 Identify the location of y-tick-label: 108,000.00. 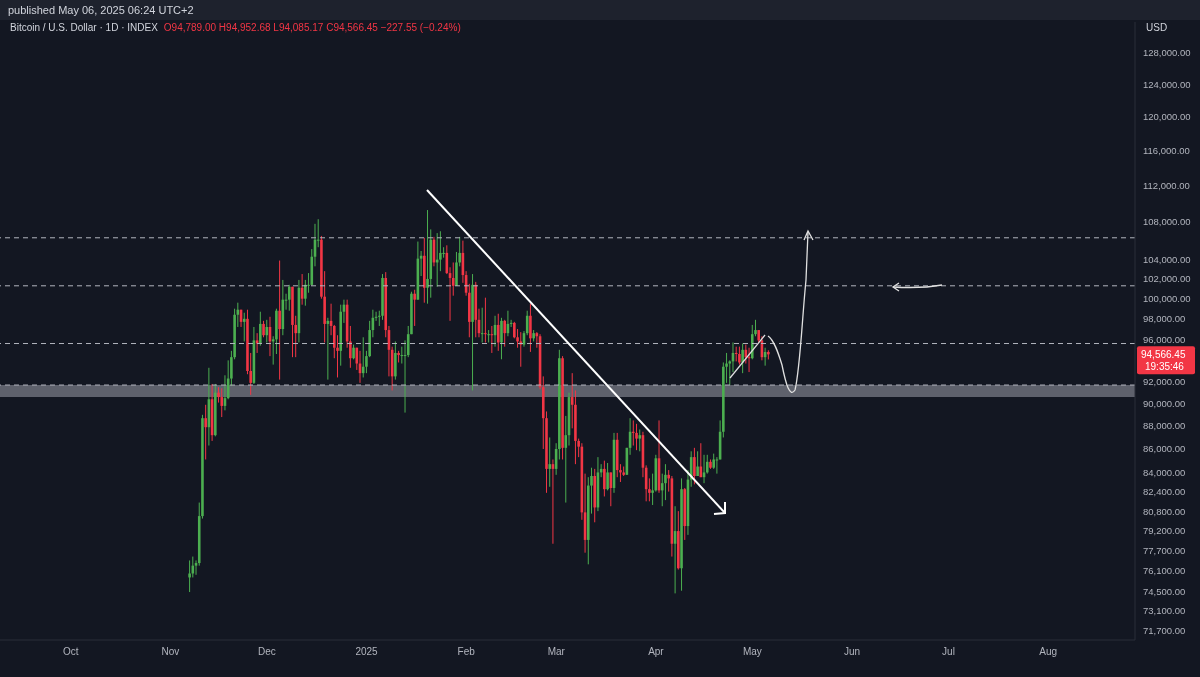
(1167, 222).